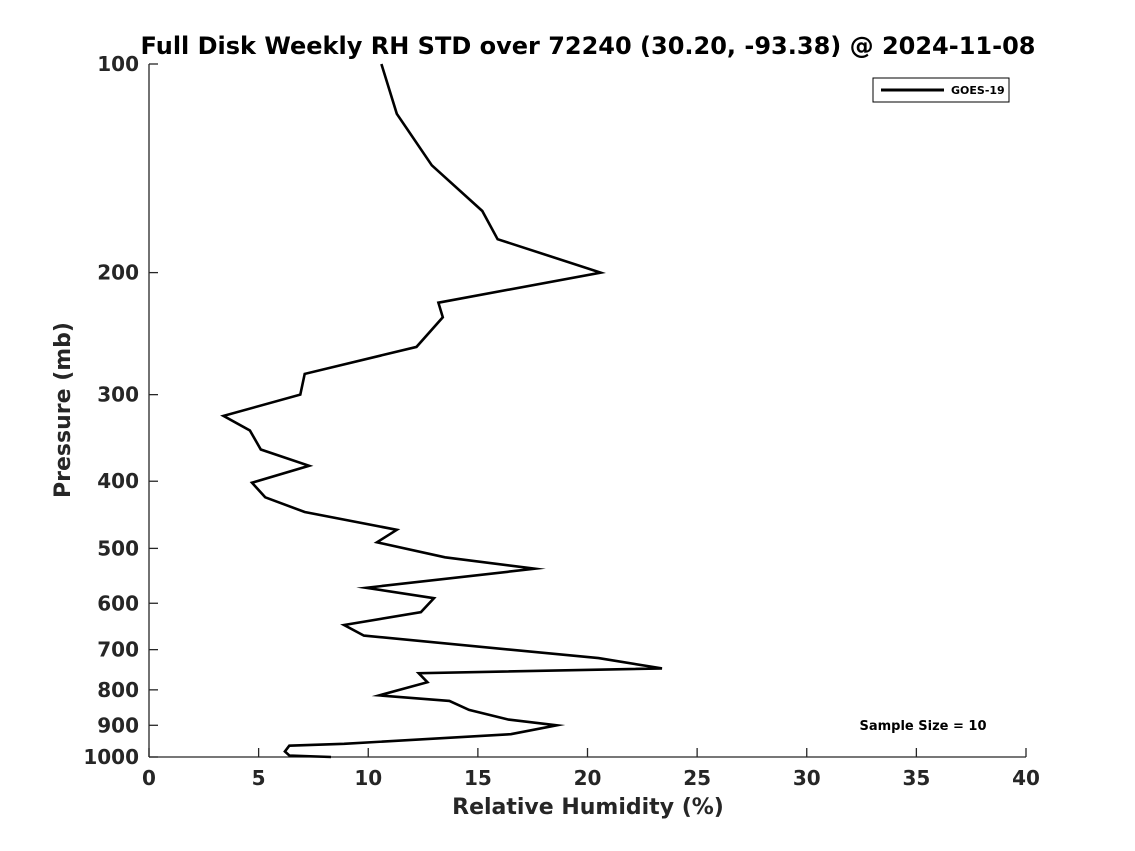 The width and height of the screenshot is (1135, 851). Describe the element at coordinates (118, 690) in the screenshot. I see `y-tick-label: 800` at that location.